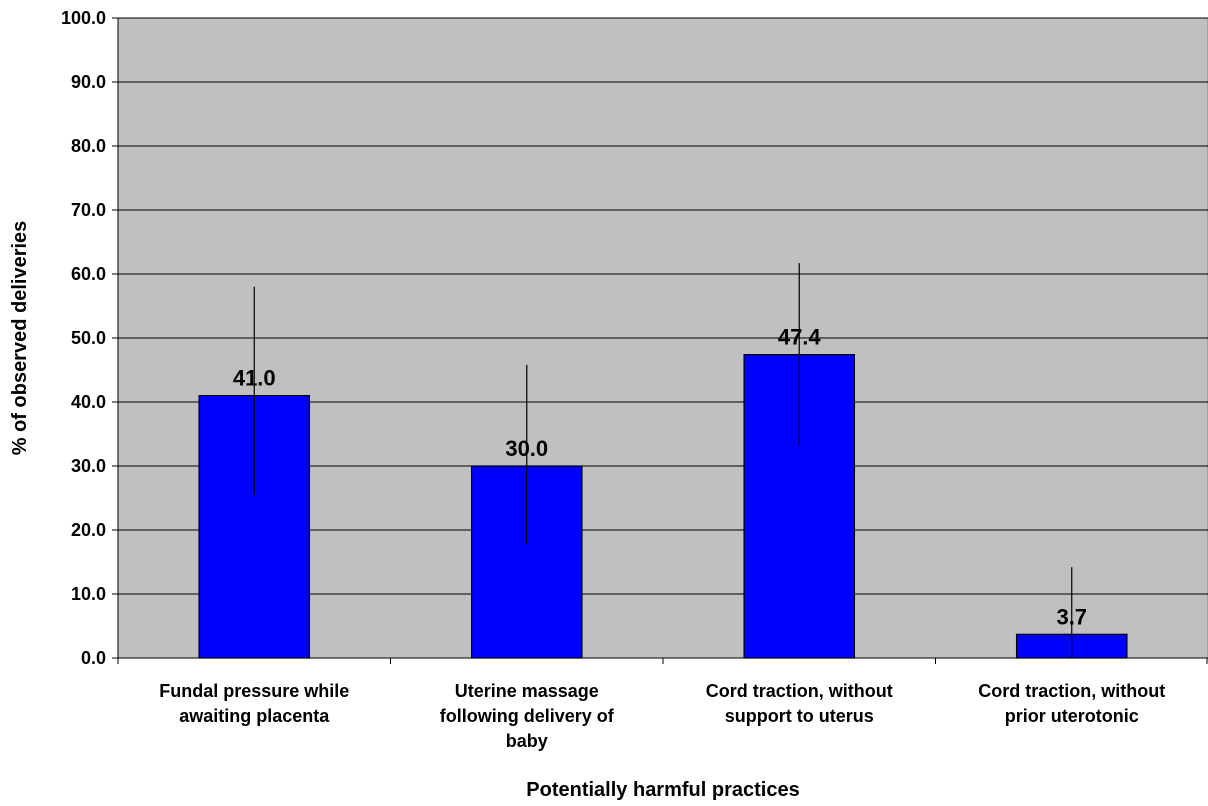 This screenshot has height=806, width=1208. What do you see at coordinates (83, 18) in the screenshot?
I see `y-tick-label: 100.0` at bounding box center [83, 18].